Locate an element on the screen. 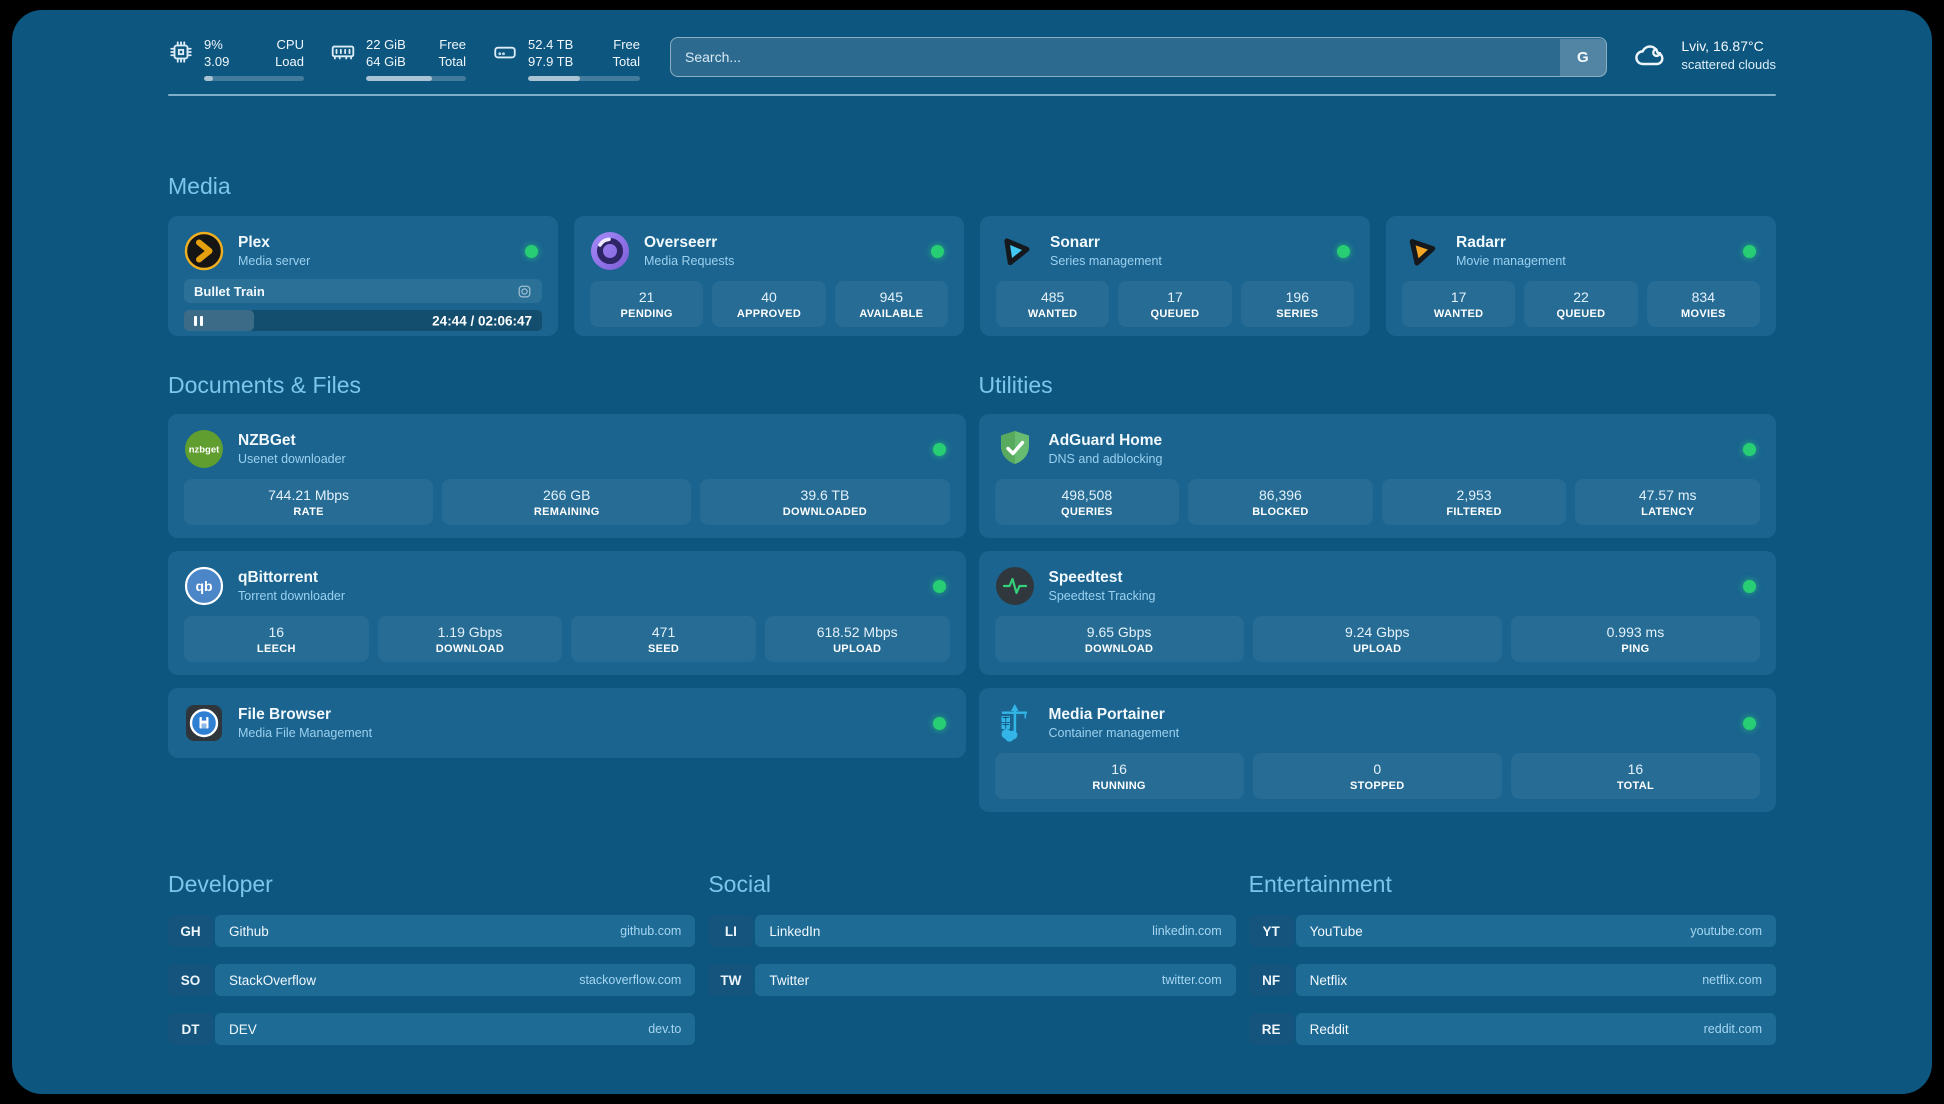 The height and width of the screenshot is (1104, 1944). stat-value: 21 is located at coordinates (646, 296).